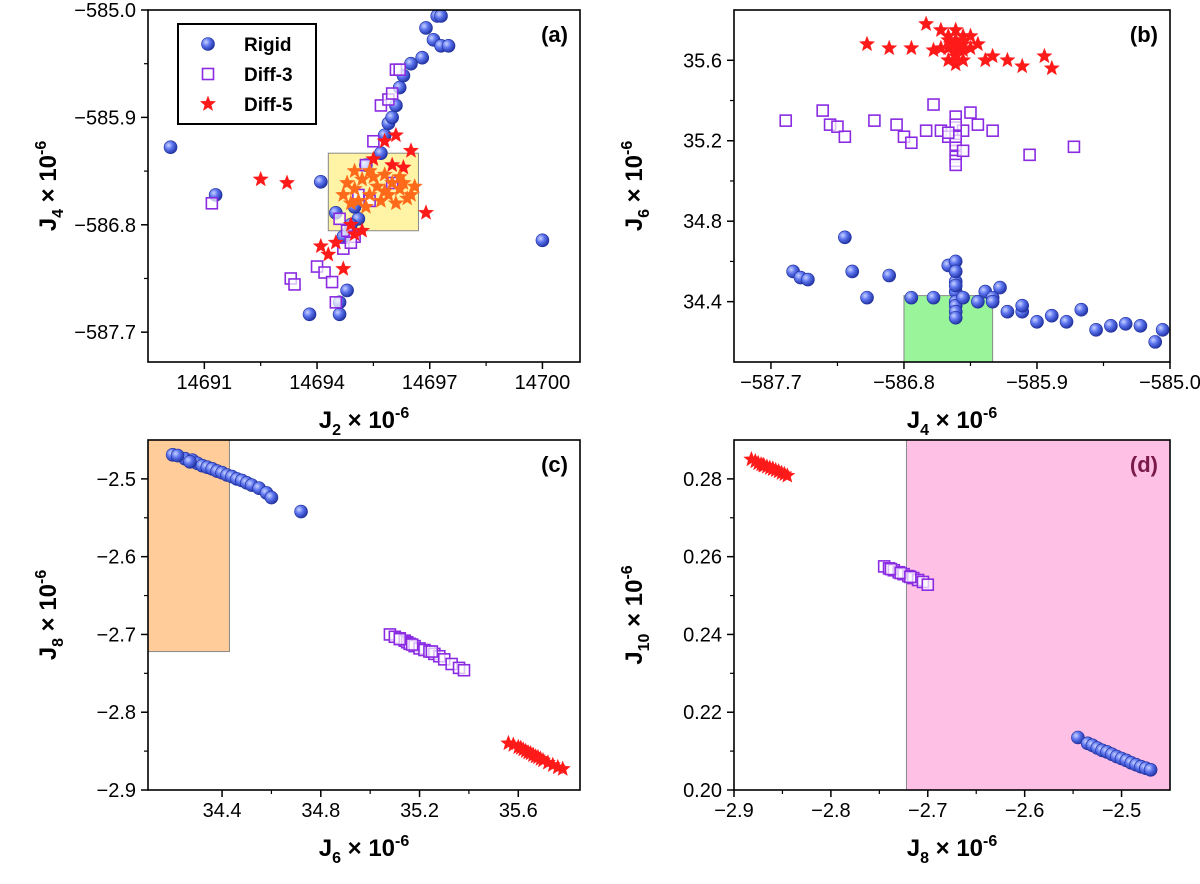  Describe the element at coordinates (1169, 383) in the screenshot. I see `x-tick-label: −585.0` at that location.